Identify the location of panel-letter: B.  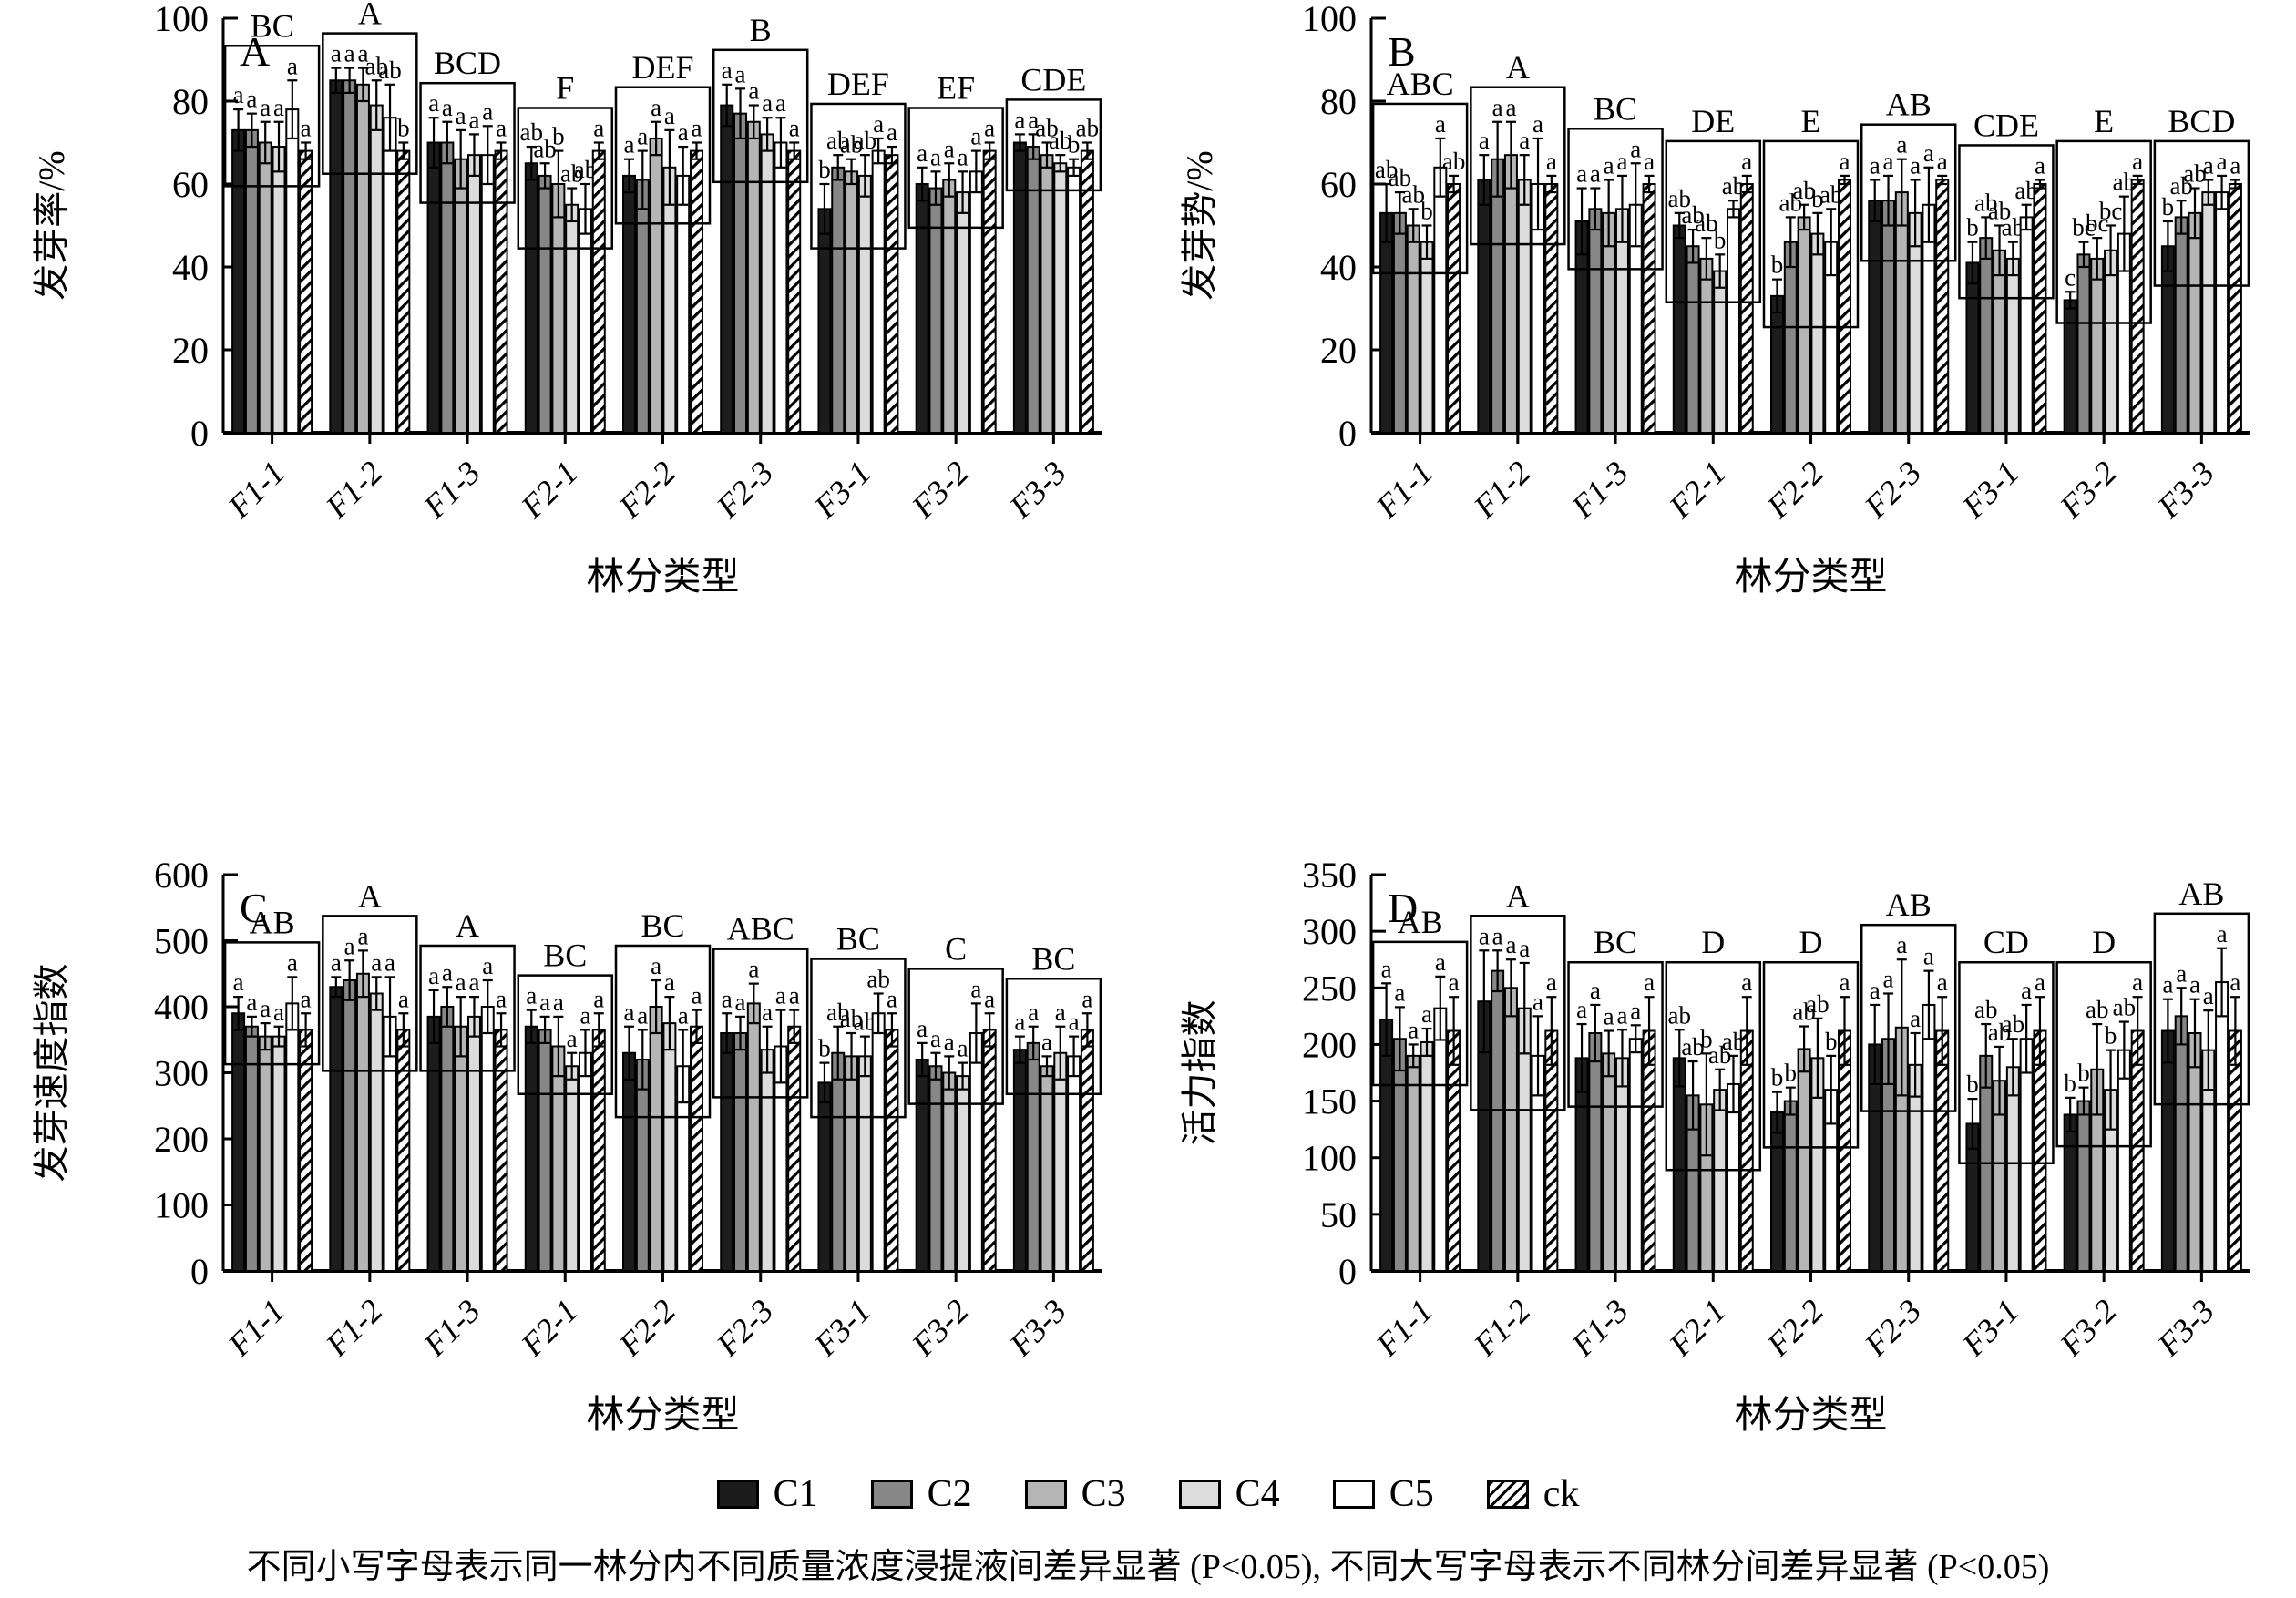
(1402, 51).